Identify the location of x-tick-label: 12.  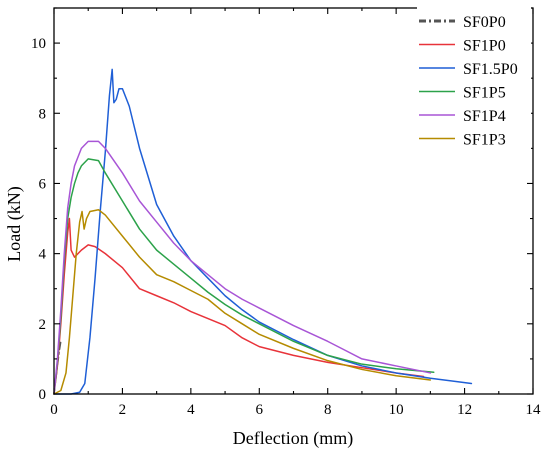
(464, 410).